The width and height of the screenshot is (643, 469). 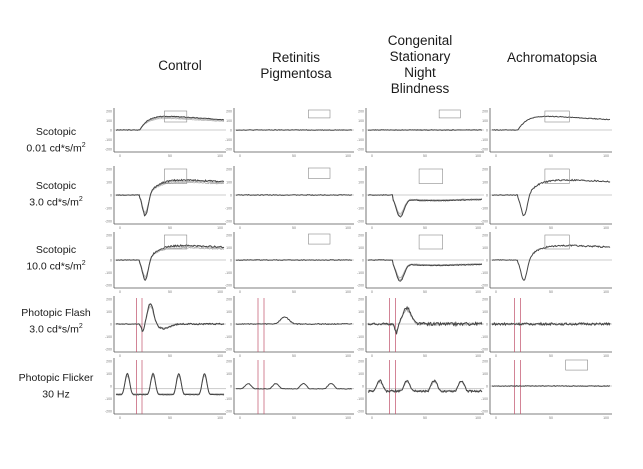 I want to click on column-title-csnb: Congenital Stationary Night Blindness, so click(x=420, y=64).